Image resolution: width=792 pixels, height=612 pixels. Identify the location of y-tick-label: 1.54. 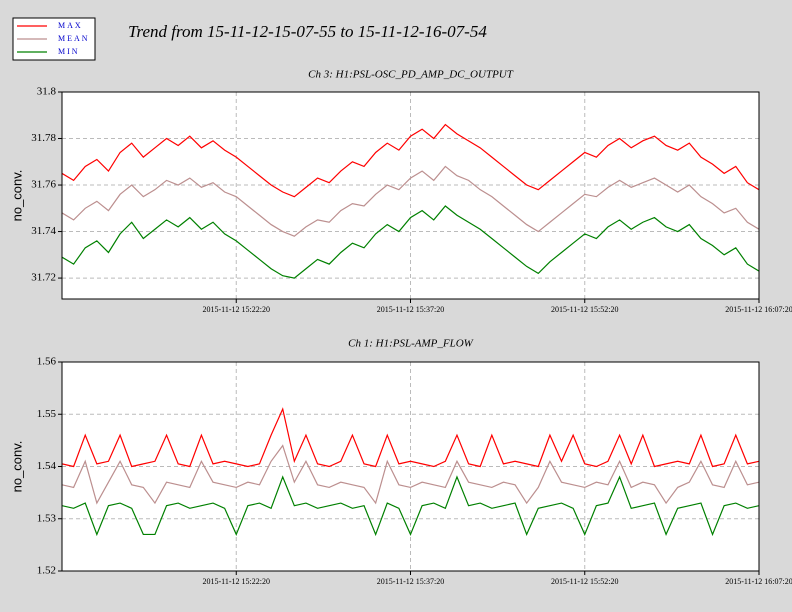
(47, 466).